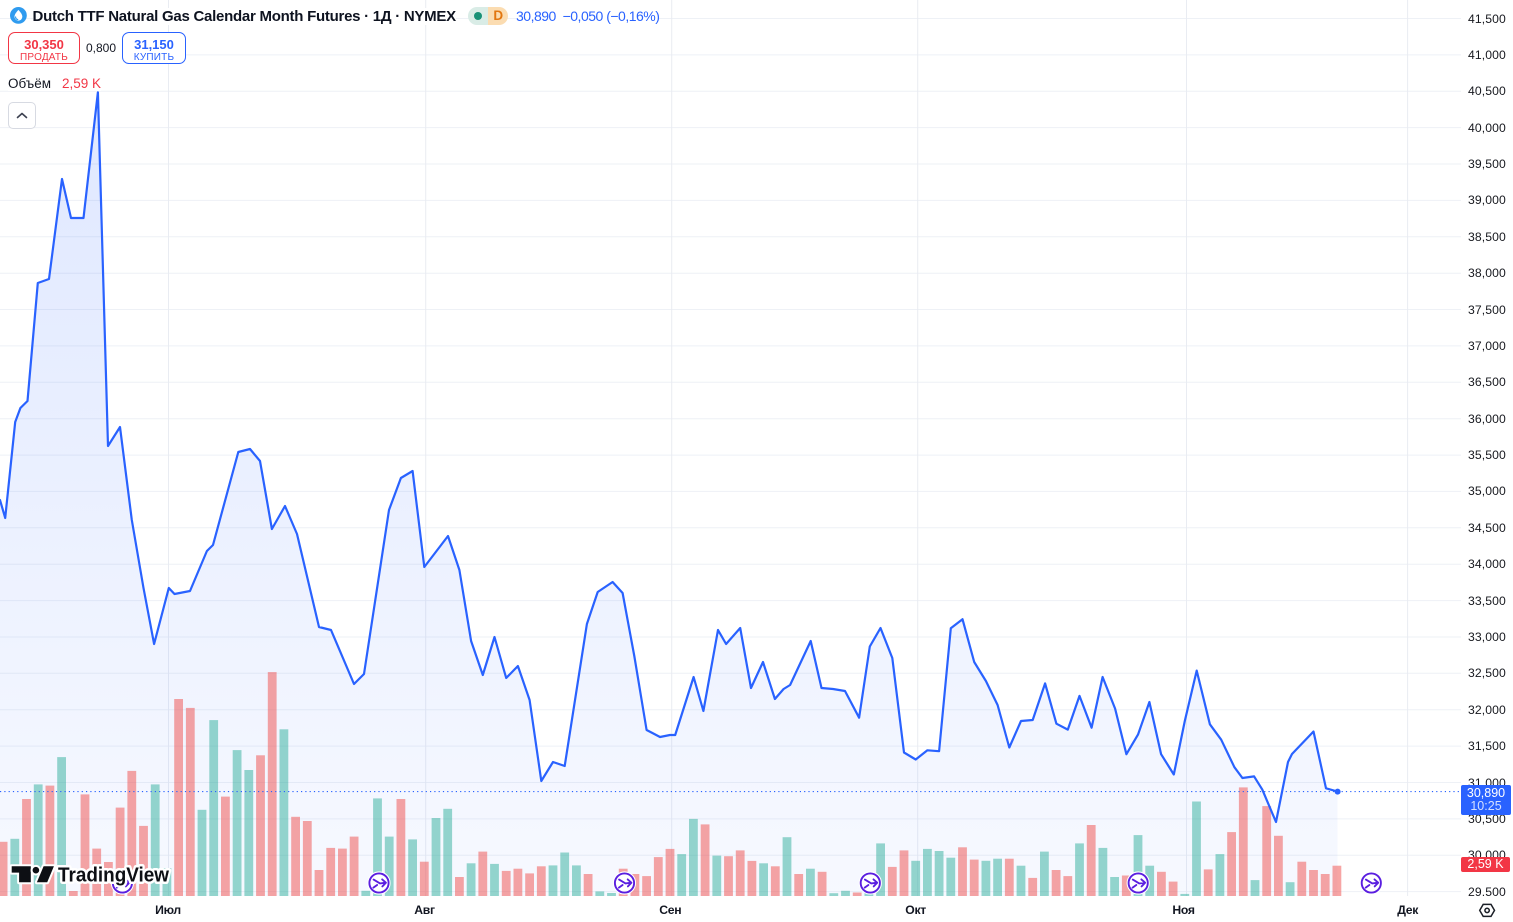 The image size is (1513, 922). What do you see at coordinates (113, 874) in the screenshot?
I see `svg-text: TradingView` at bounding box center [113, 874].